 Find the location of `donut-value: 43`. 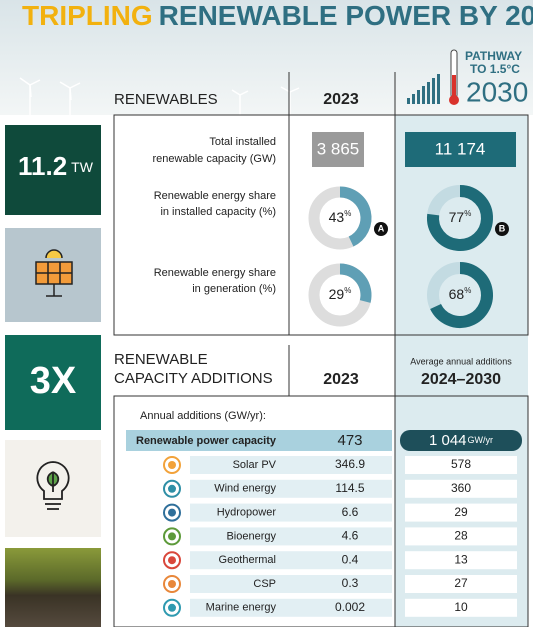

donut-value: 43 is located at coordinates (337, 217).